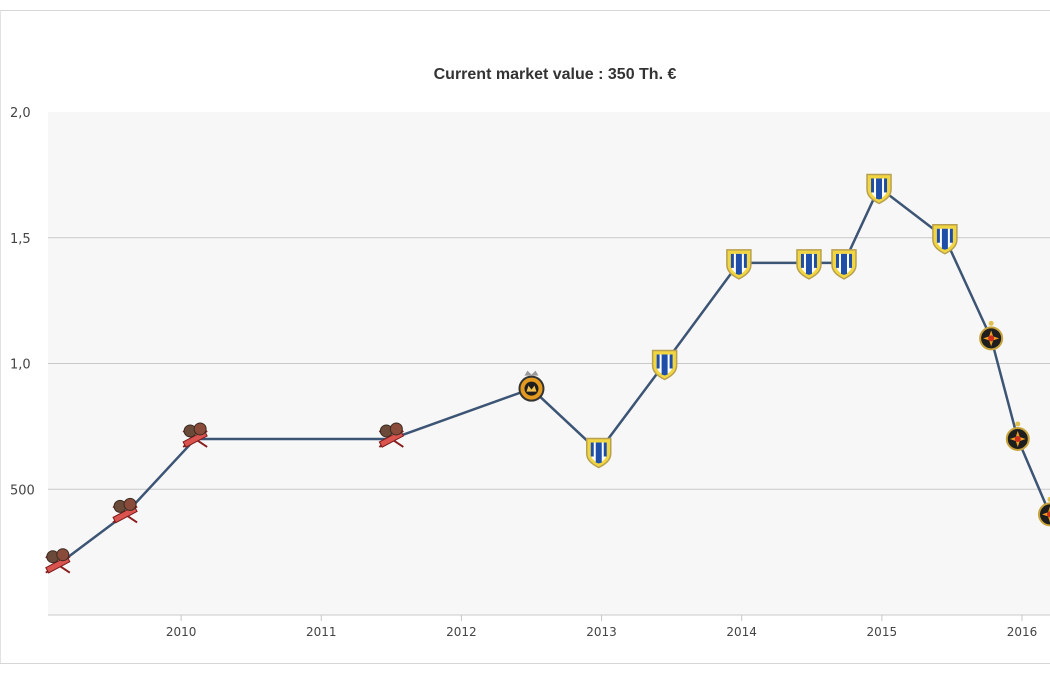 Image resolution: width=1050 pixels, height=700 pixels. I want to click on panel-left-border, so click(0, 337).